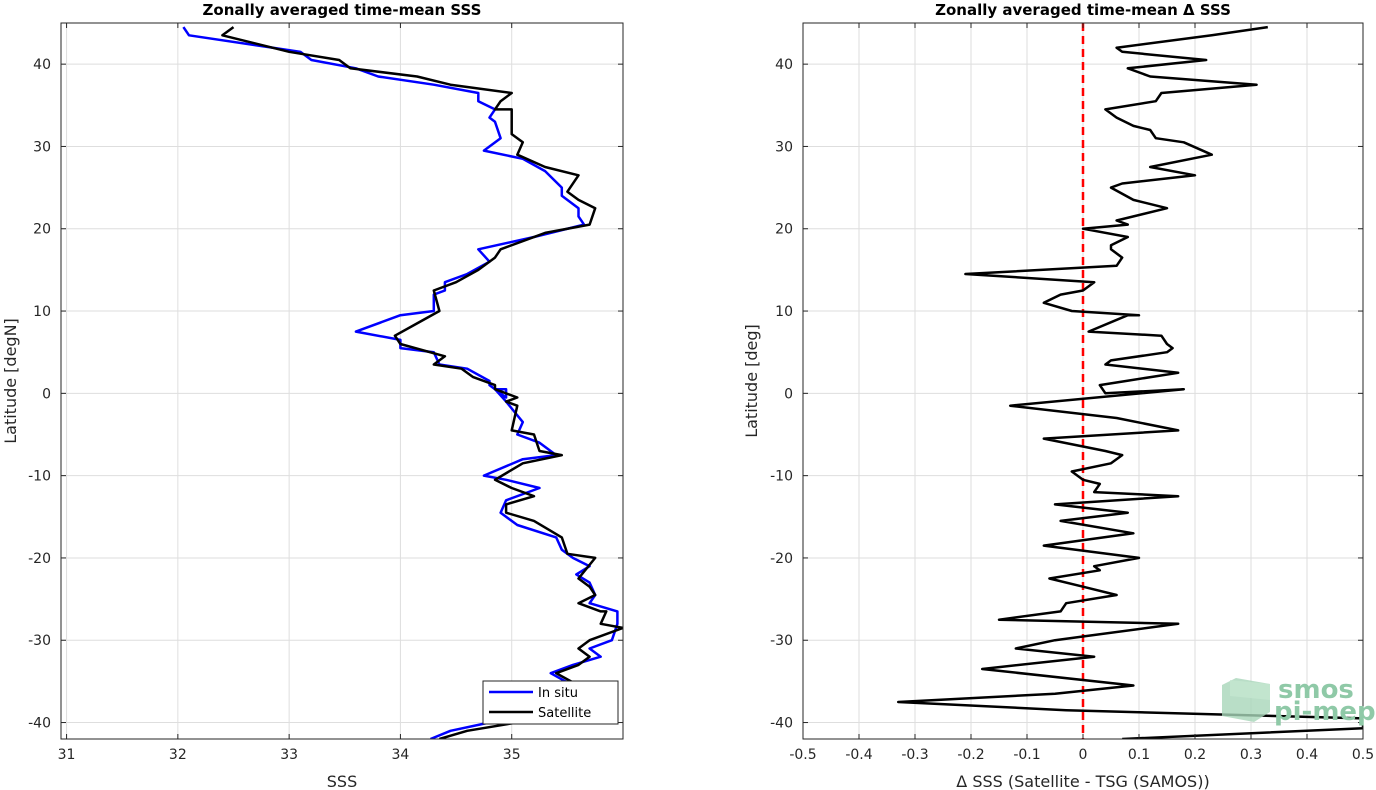 Image resolution: width=1376 pixels, height=790 pixels. I want to click on left-y-tick-label: 30, so click(42, 147).